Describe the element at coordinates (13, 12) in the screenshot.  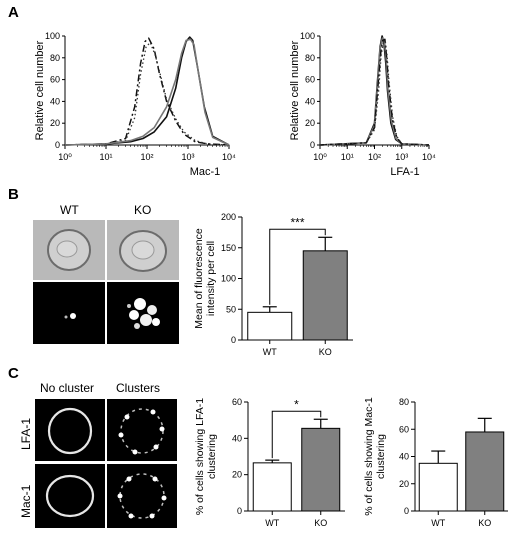
I see `panel-letter-a: A` at that location.